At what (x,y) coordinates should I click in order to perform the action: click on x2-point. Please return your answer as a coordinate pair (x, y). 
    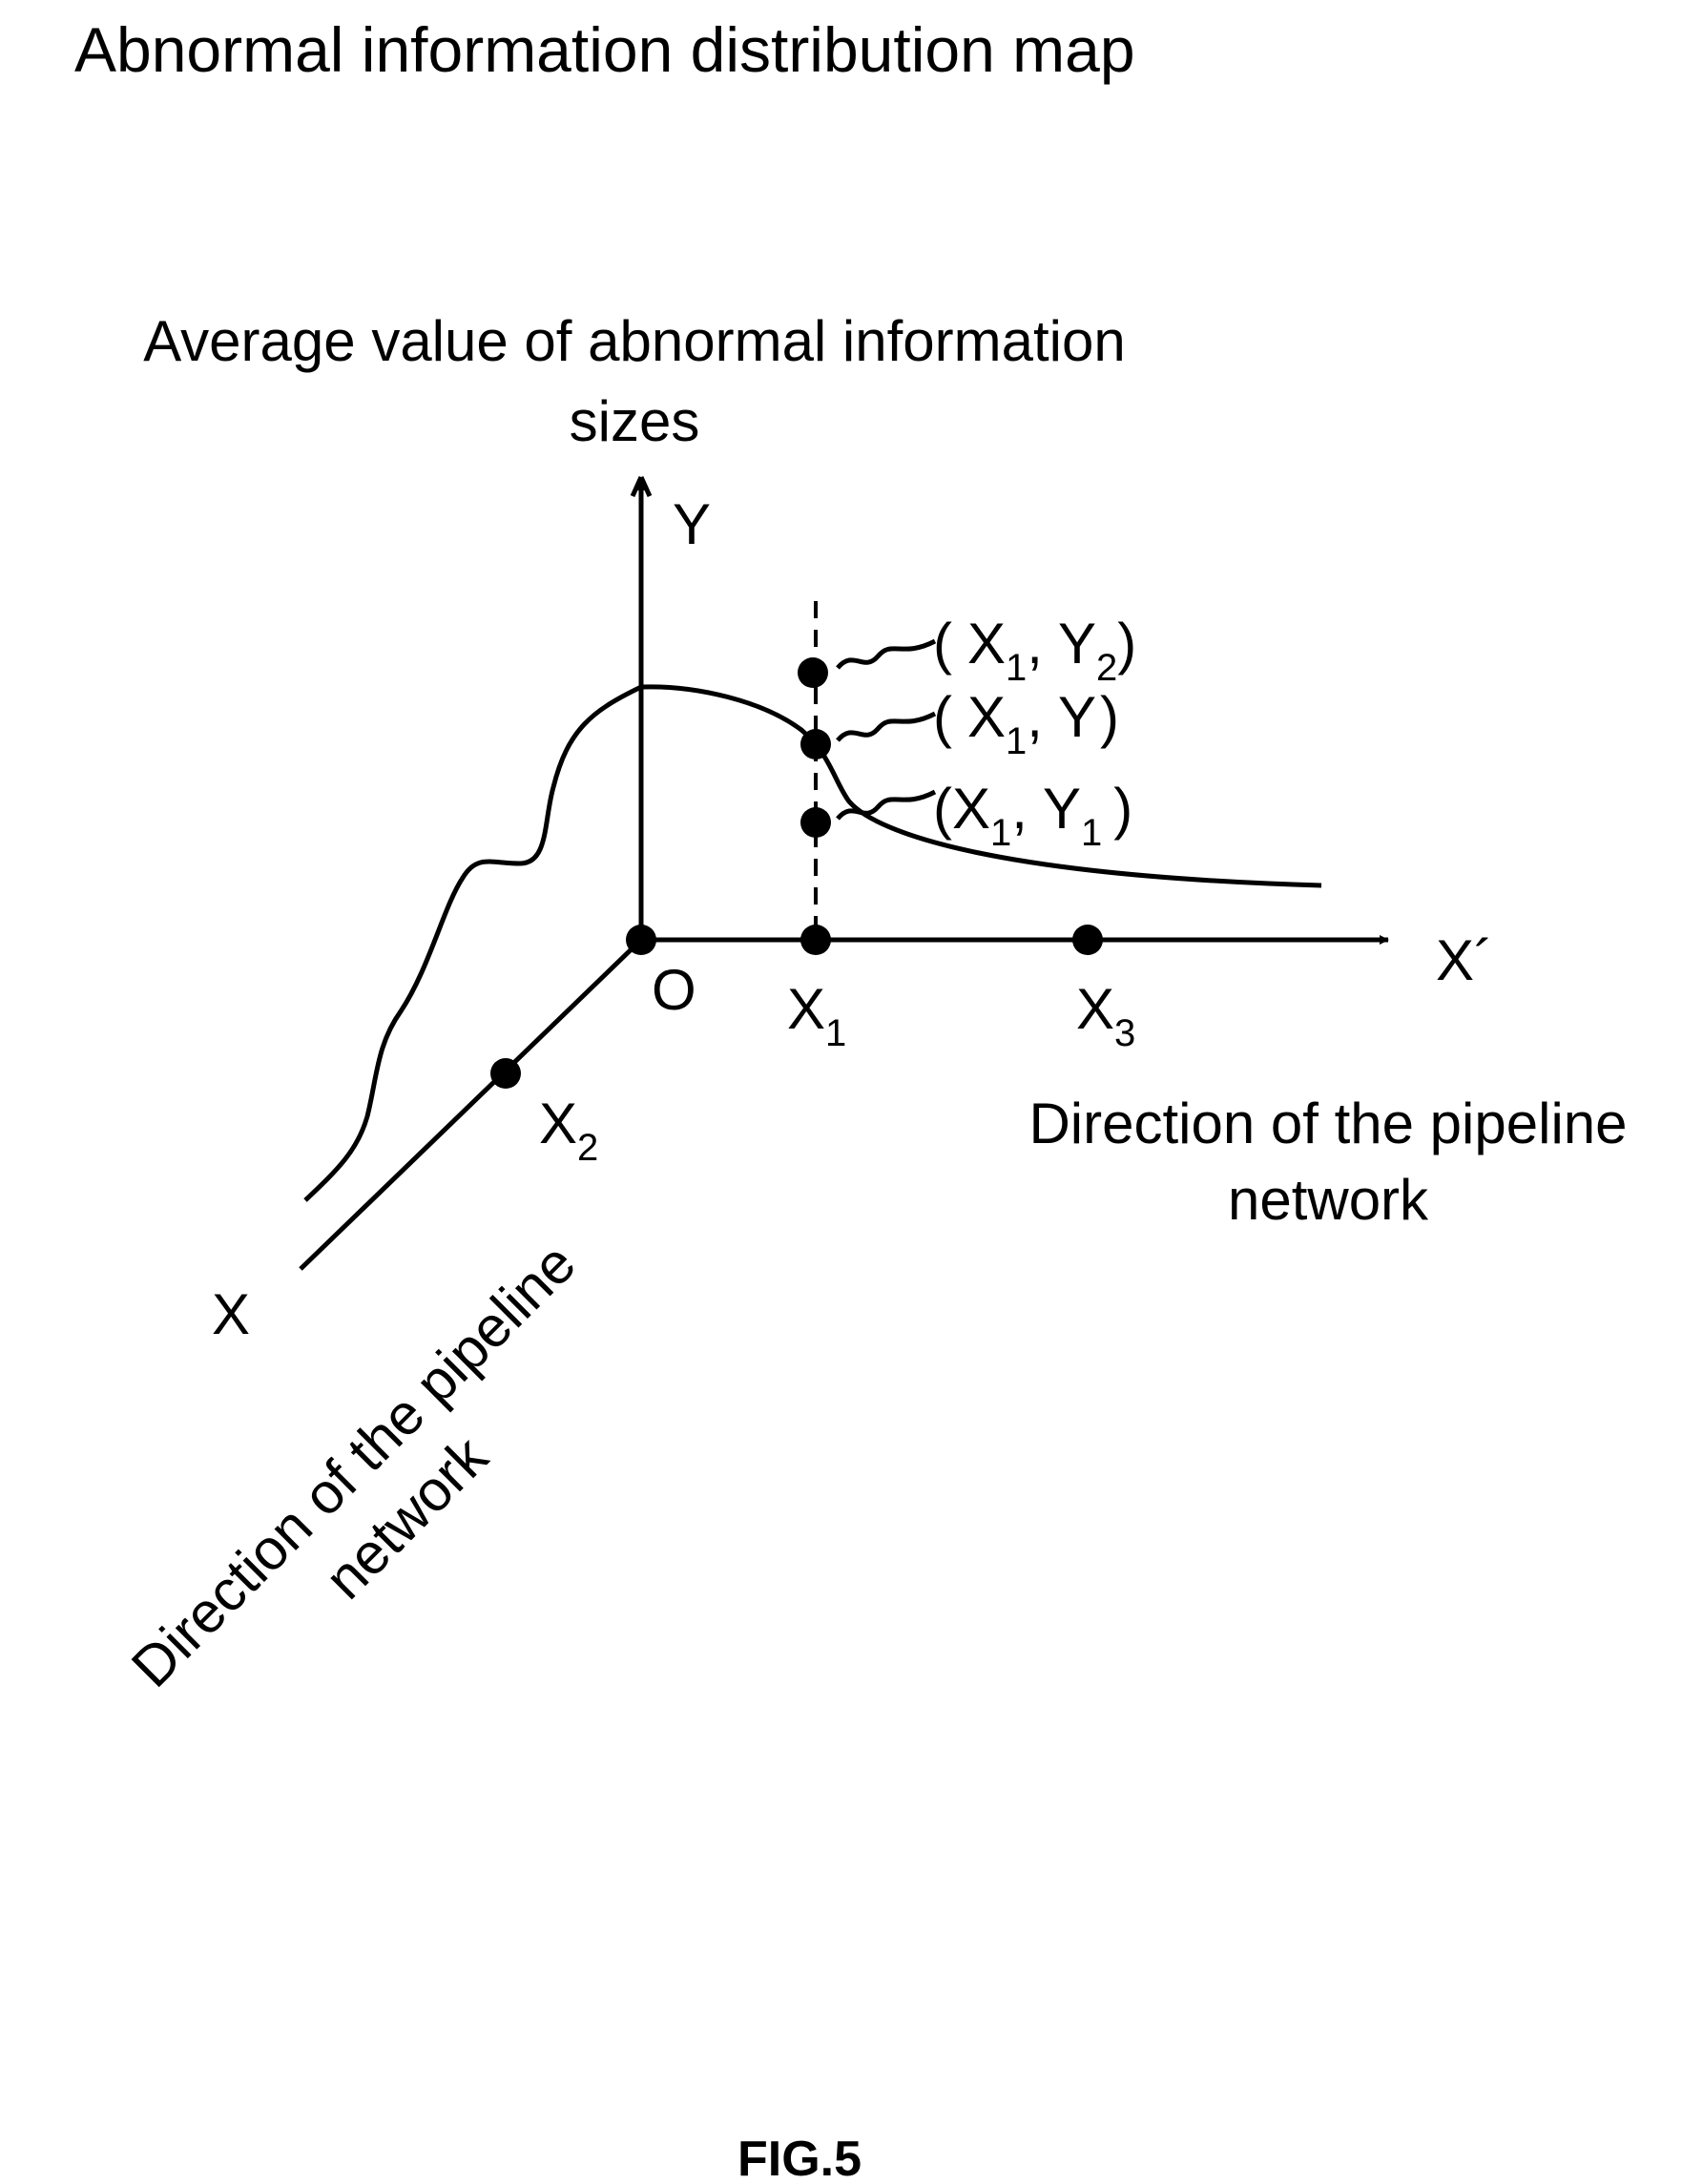
    Looking at the image, I should click on (506, 1073).